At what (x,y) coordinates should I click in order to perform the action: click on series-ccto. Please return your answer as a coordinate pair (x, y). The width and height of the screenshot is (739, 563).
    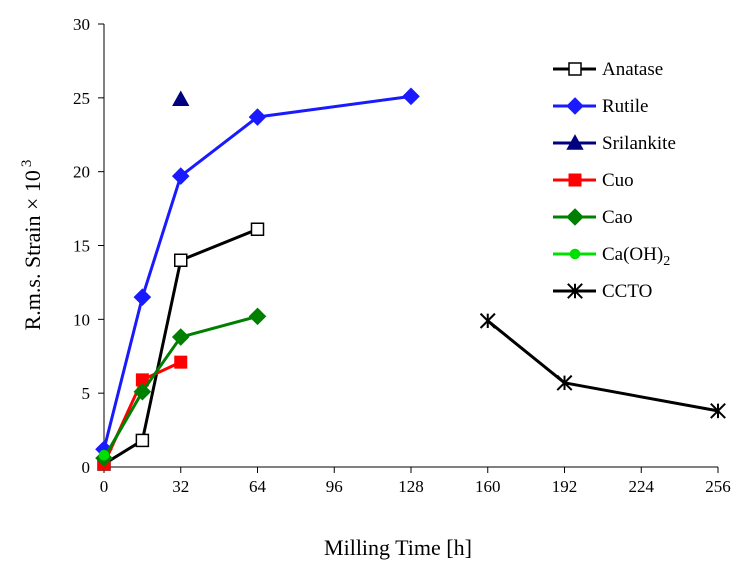
    Looking at the image, I should click on (602, 365).